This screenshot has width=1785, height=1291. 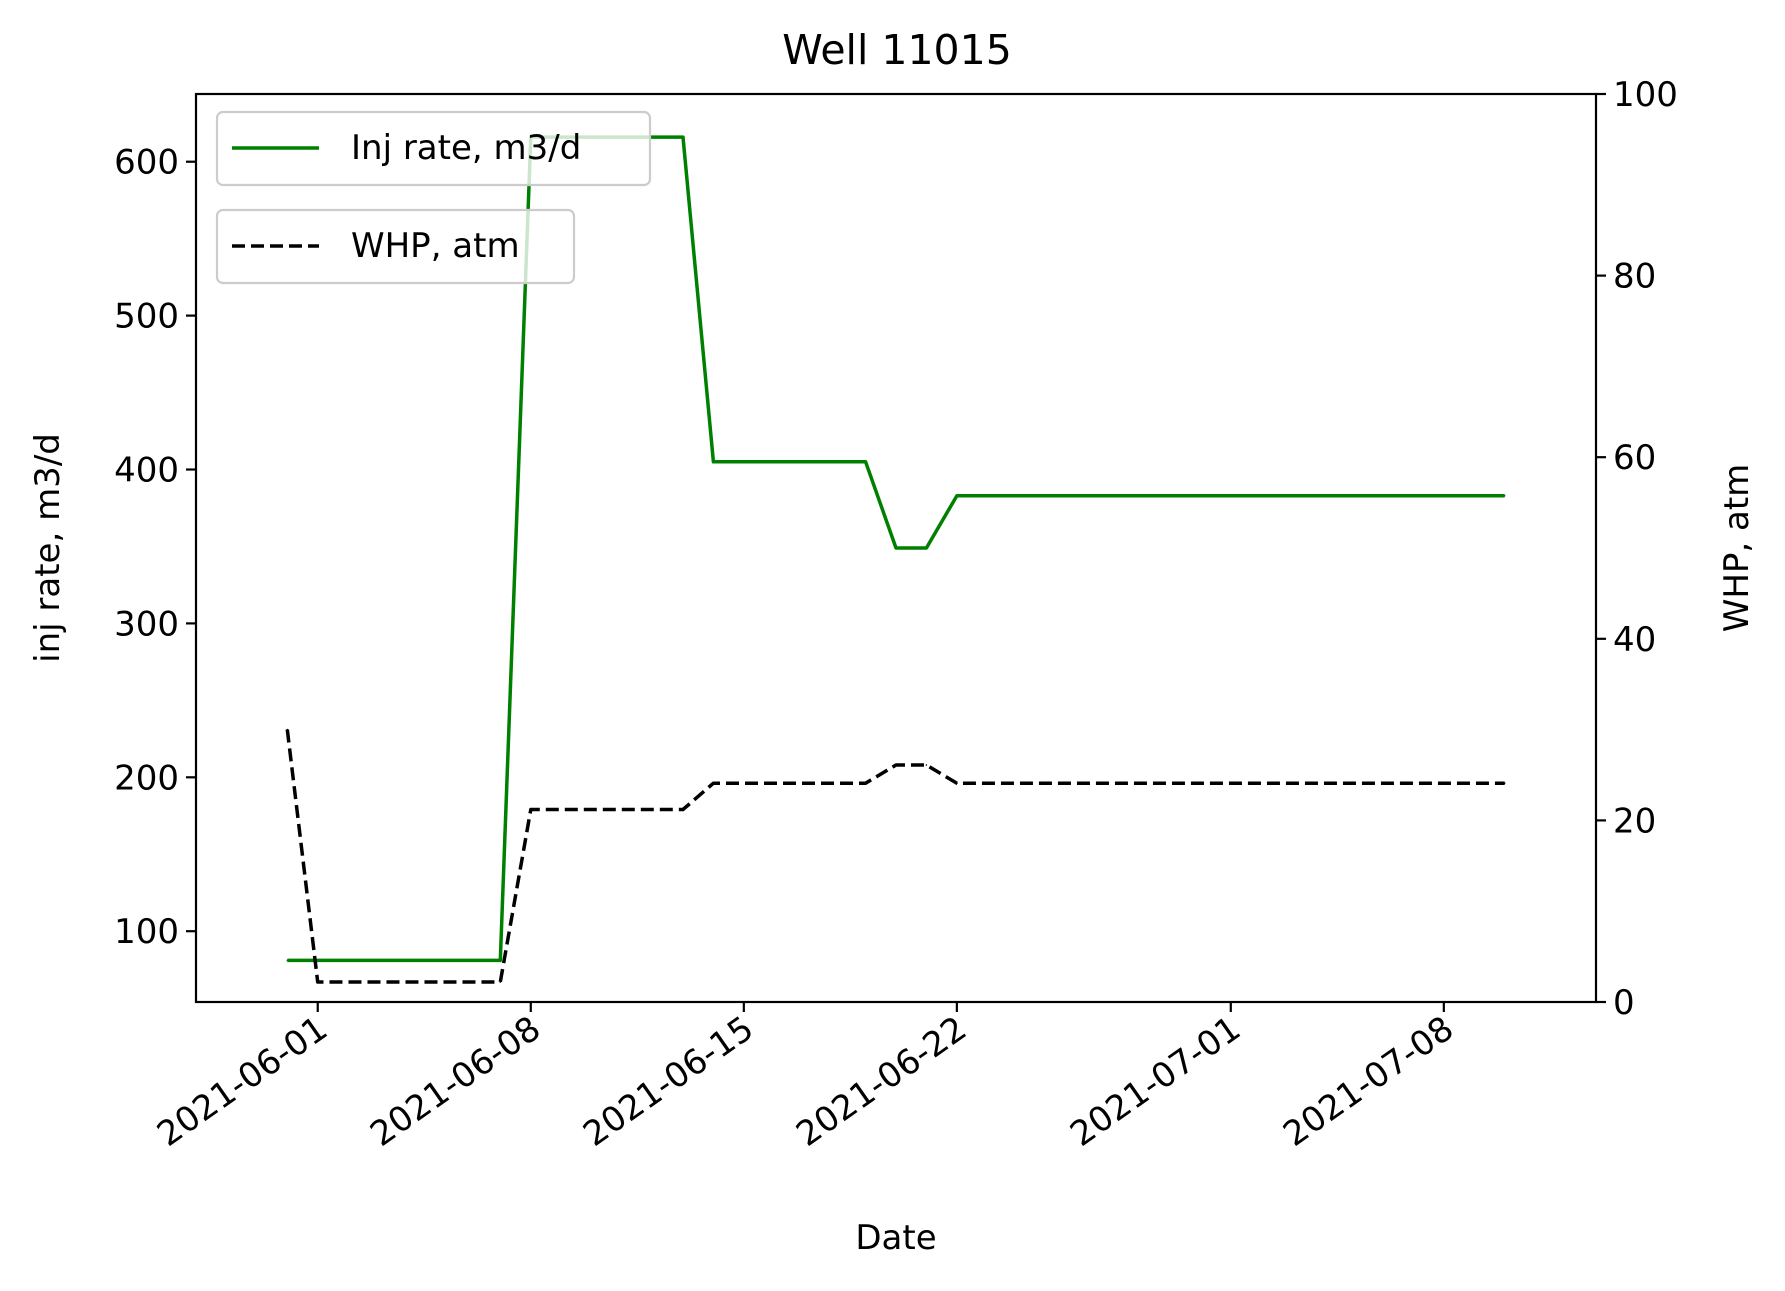 What do you see at coordinates (146, 163) in the screenshot?
I see `y-tick-label: 600` at bounding box center [146, 163].